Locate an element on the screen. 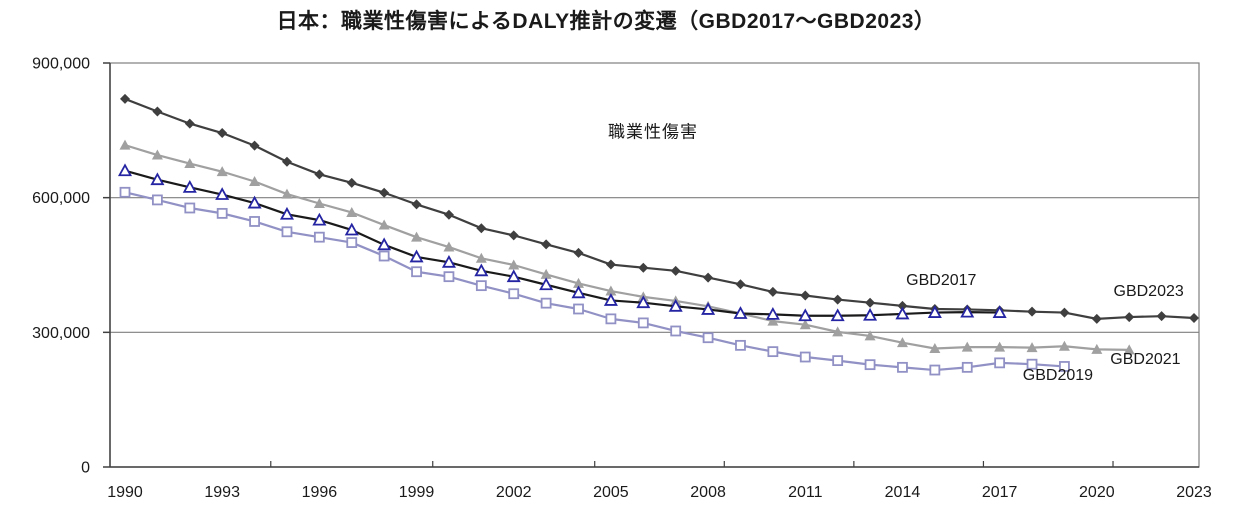 The width and height of the screenshot is (1239, 517). y-tick-label: 600,000 is located at coordinates (61, 198).